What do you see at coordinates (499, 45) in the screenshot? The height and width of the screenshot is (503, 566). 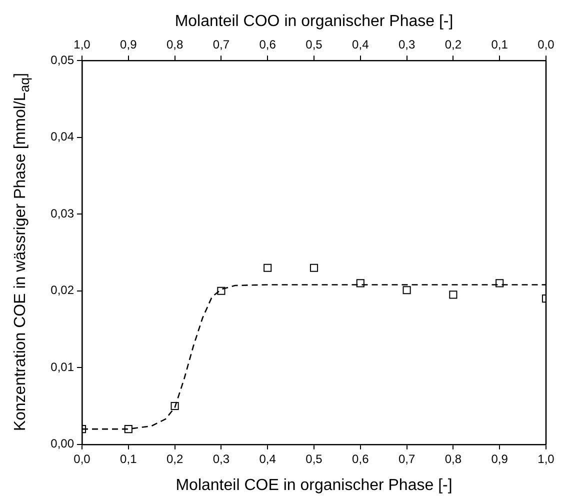 I see `x2-tick-label: 0,1` at bounding box center [499, 45].